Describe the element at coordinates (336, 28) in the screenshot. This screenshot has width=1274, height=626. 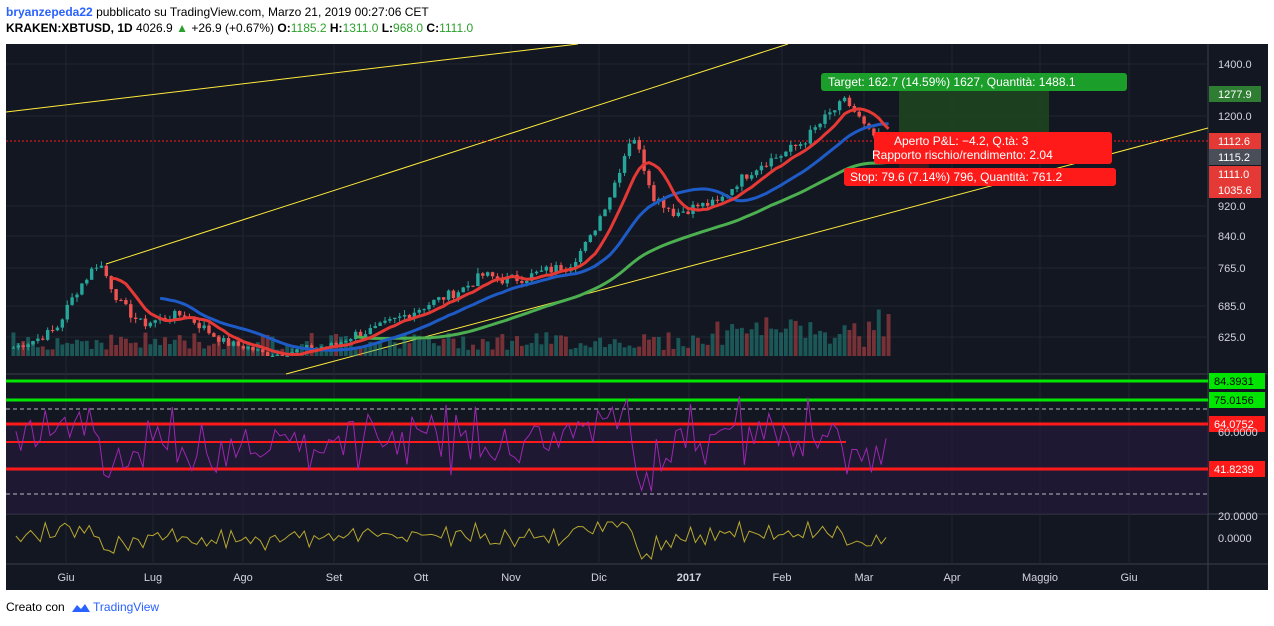
I see `high-label: H:` at that location.